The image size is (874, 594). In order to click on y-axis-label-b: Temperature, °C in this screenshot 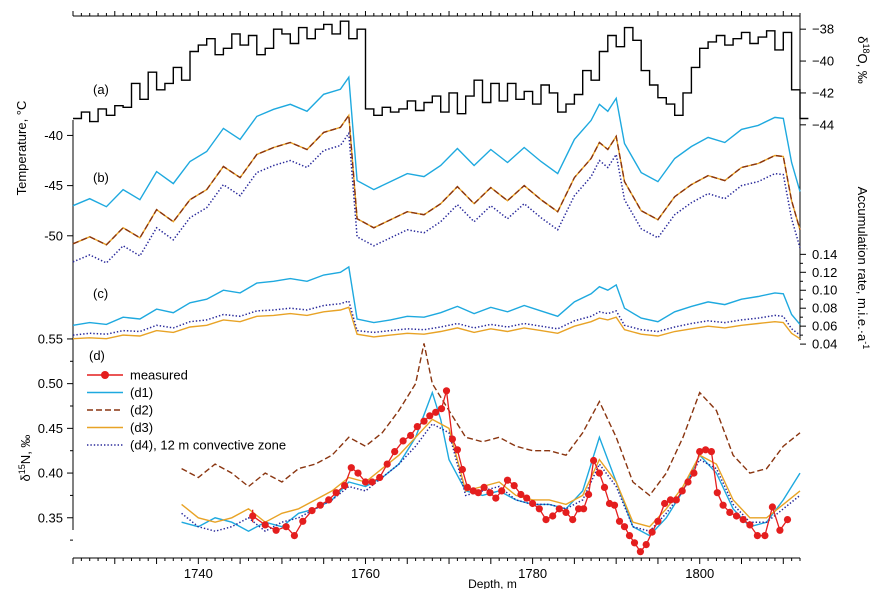, I will do `click(21, 148)`.